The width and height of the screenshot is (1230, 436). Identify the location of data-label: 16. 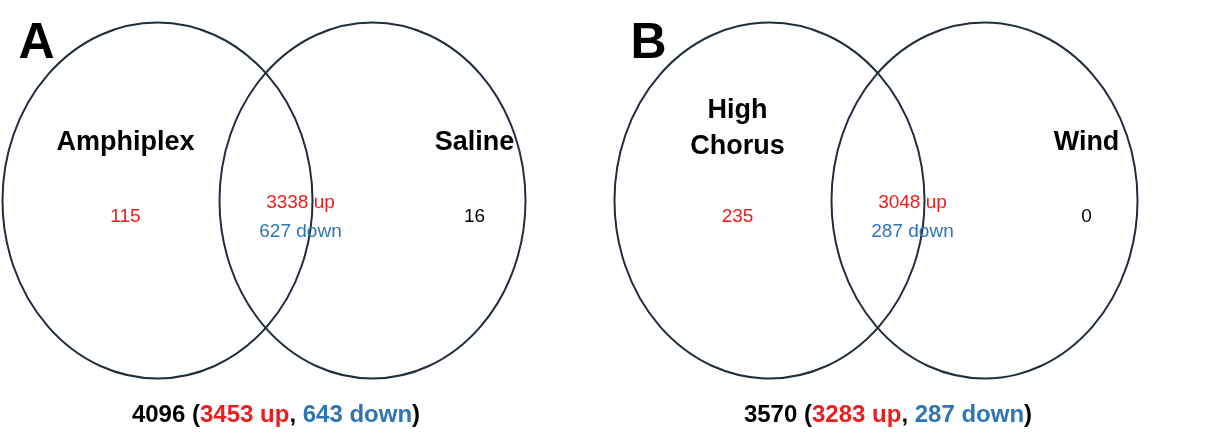
(474, 215).